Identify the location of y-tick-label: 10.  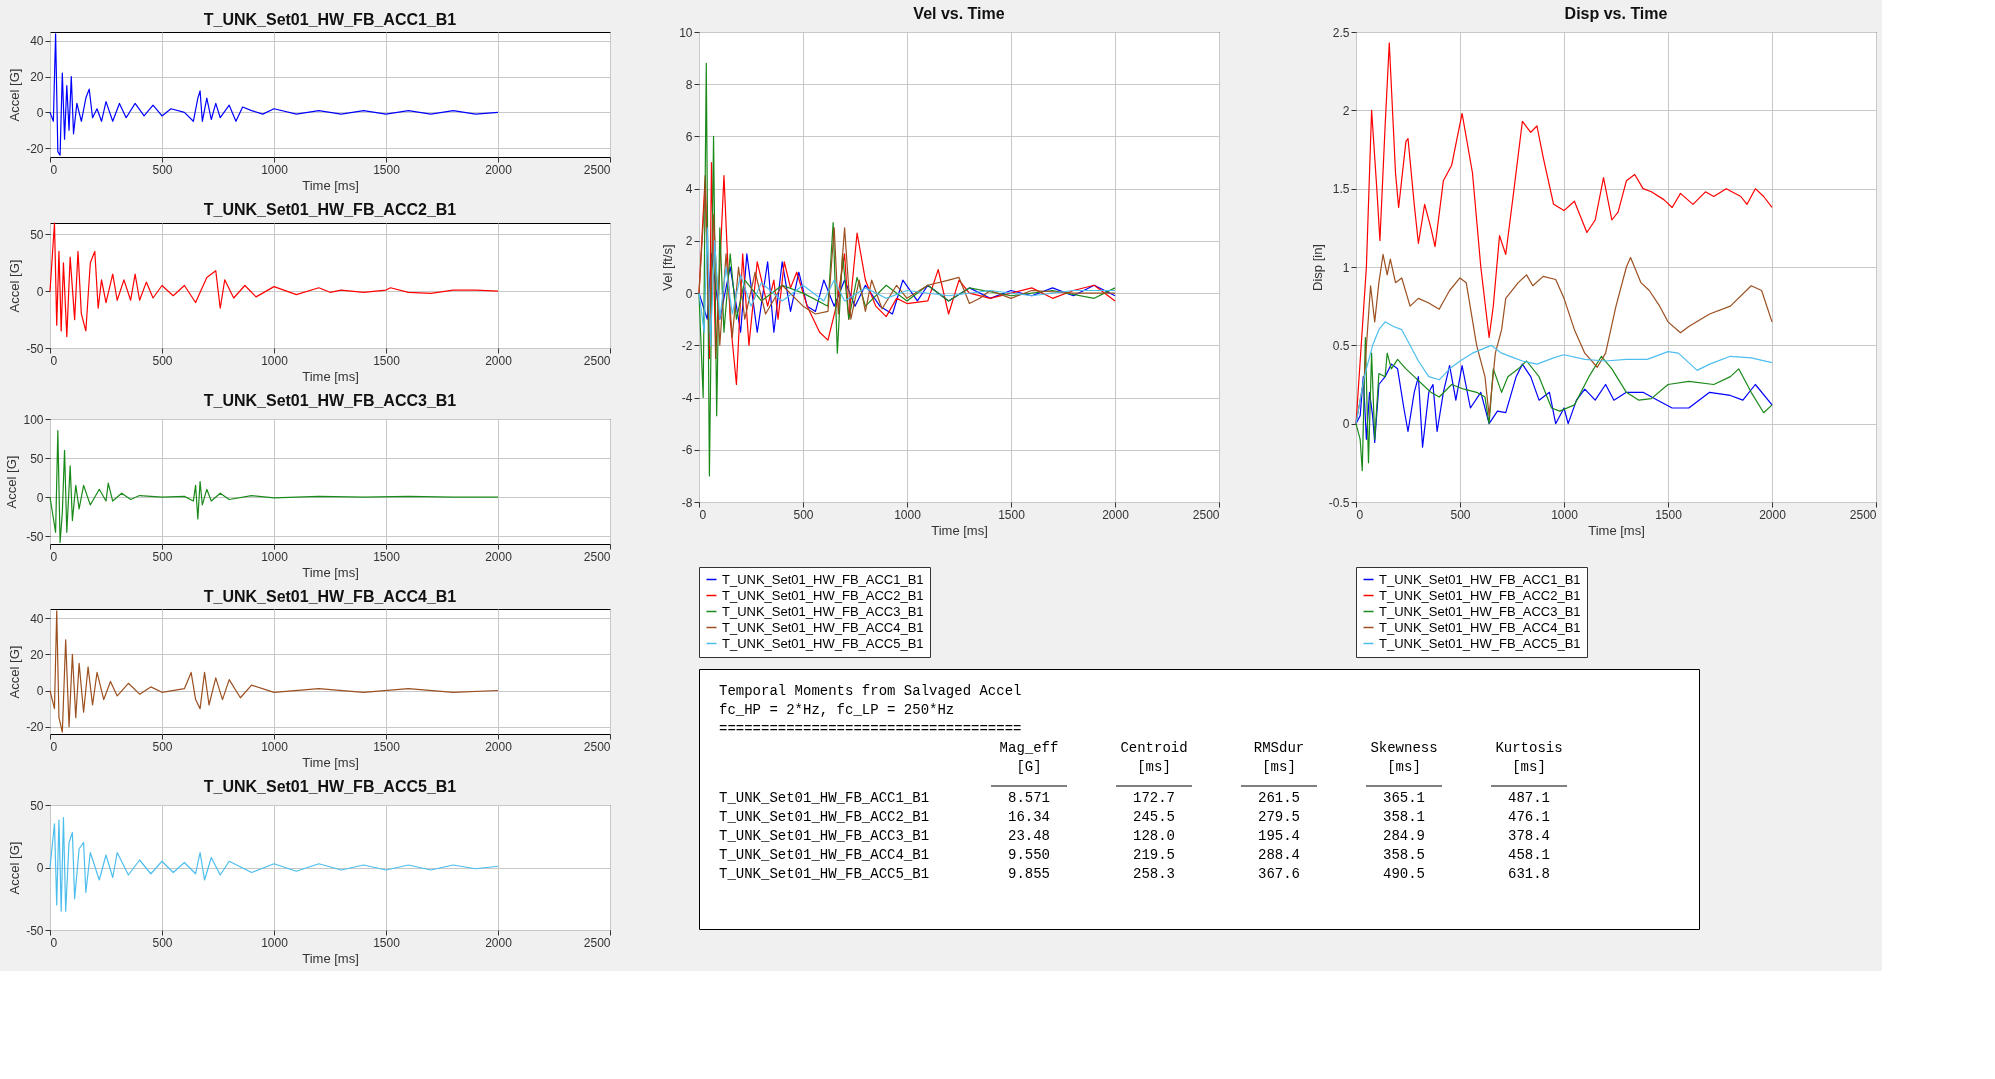
(686, 32).